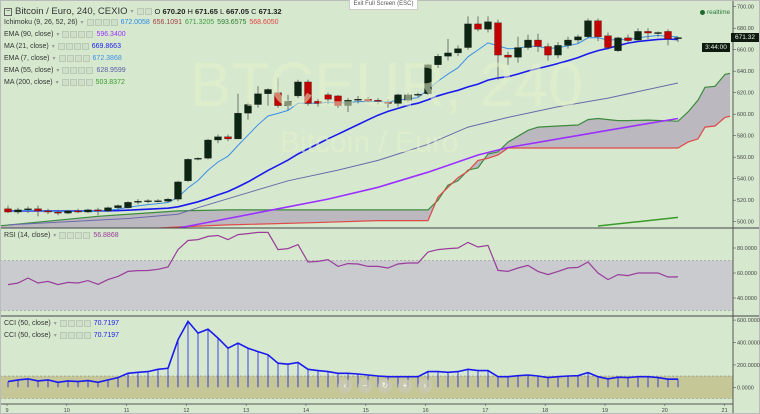 The image size is (760, 414). What do you see at coordinates (107, 58) in the screenshot?
I see `indicator-value: 672.3868` at bounding box center [107, 58].